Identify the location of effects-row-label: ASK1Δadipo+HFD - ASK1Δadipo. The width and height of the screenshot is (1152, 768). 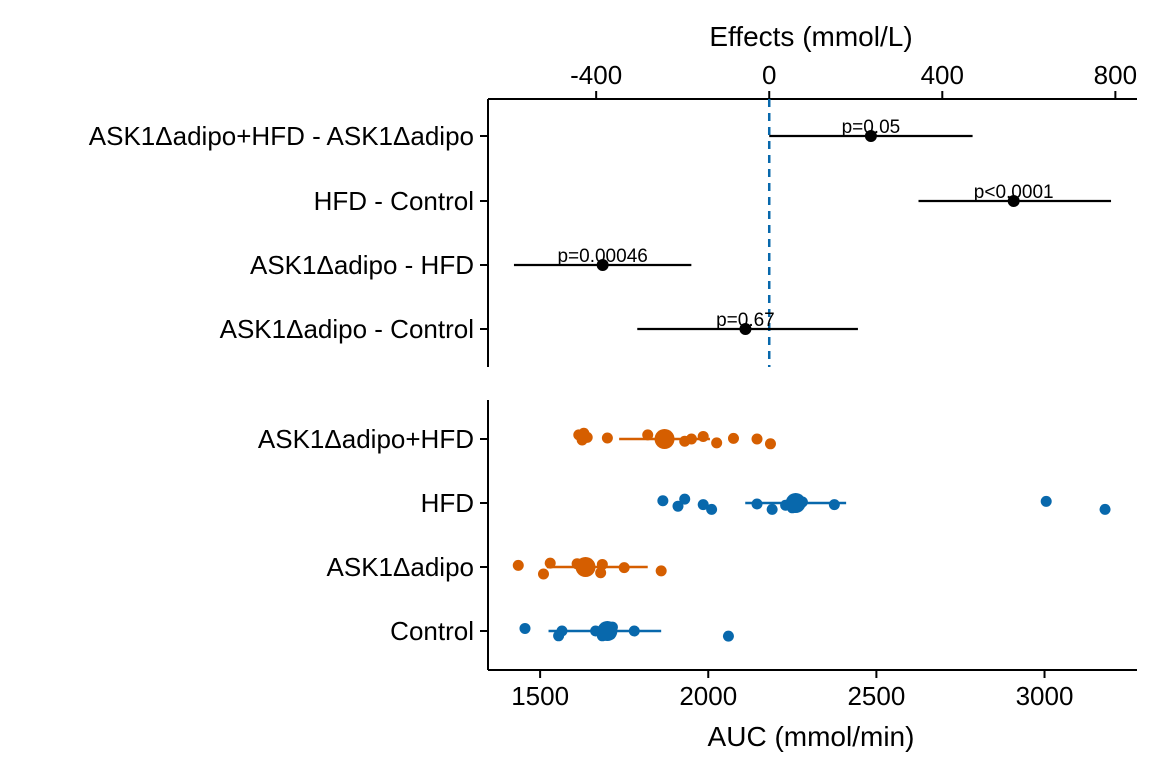
(281, 136).